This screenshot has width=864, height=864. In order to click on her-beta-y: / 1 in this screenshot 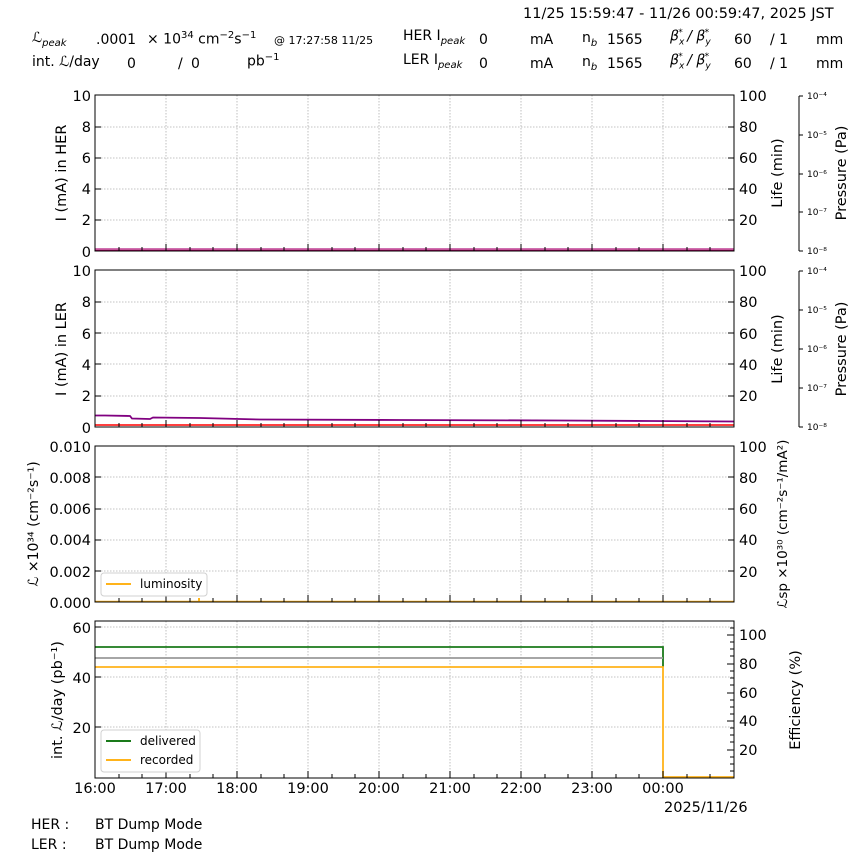, I will do `click(779, 40)`.